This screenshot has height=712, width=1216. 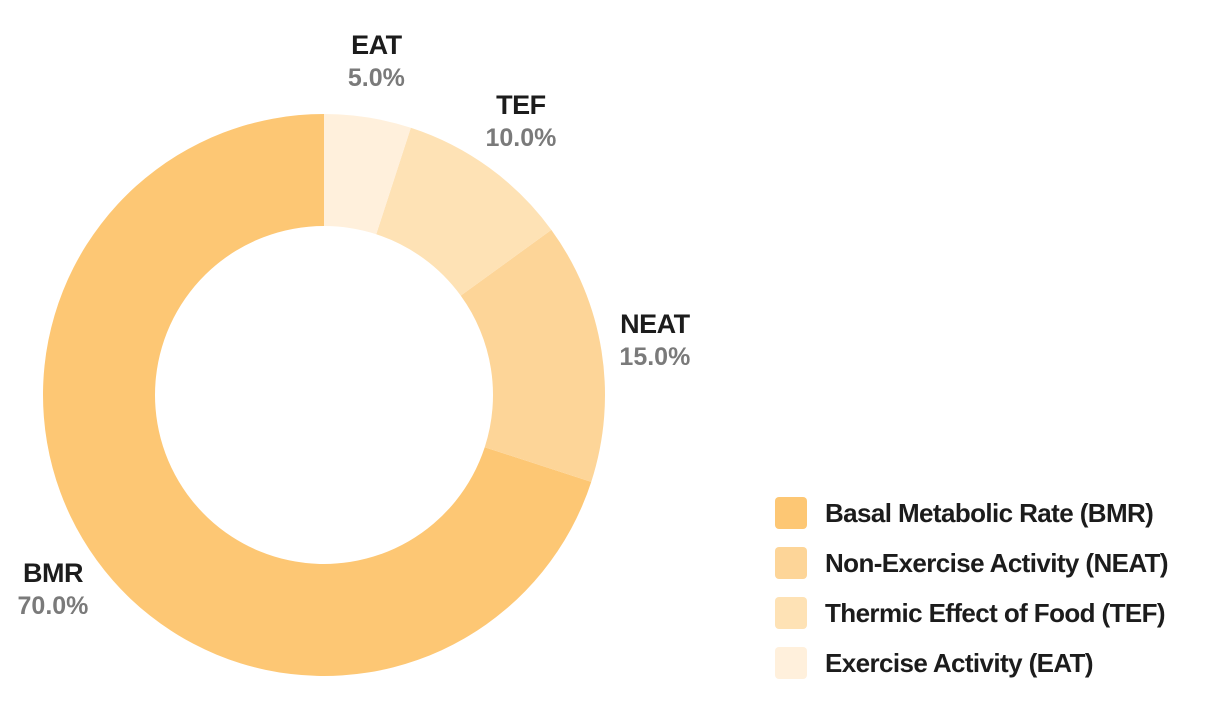 I want to click on slice-value-neat: 15.0%, so click(x=655, y=356).